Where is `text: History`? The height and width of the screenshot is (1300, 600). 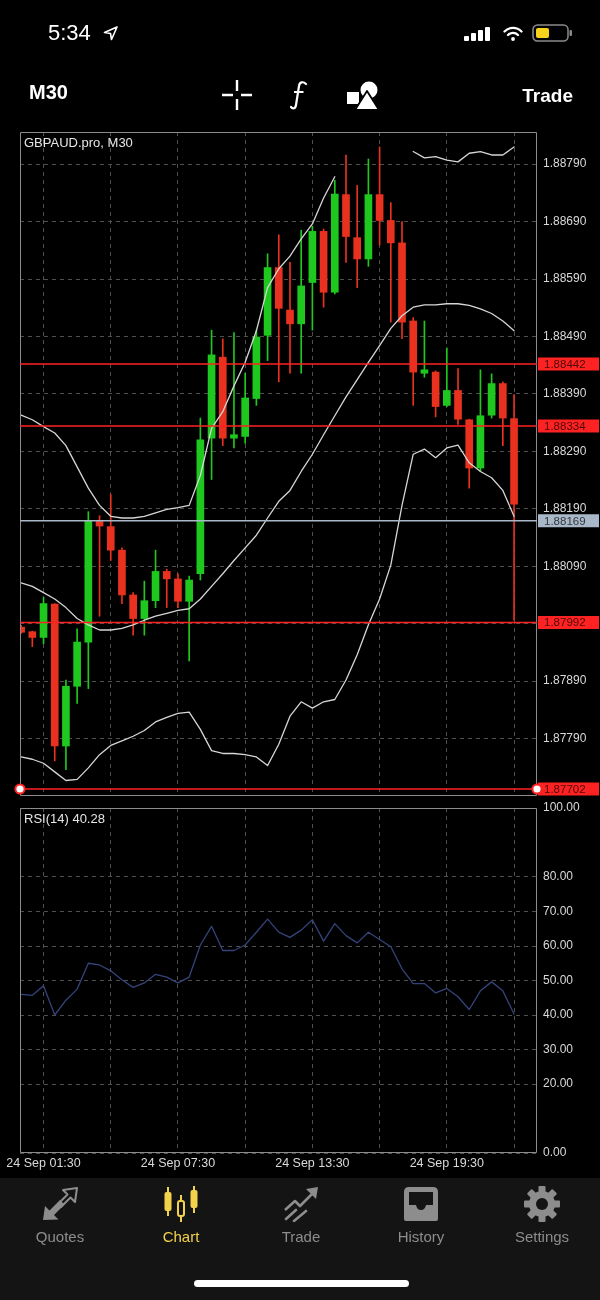
text: History is located at coordinates (421, 1236).